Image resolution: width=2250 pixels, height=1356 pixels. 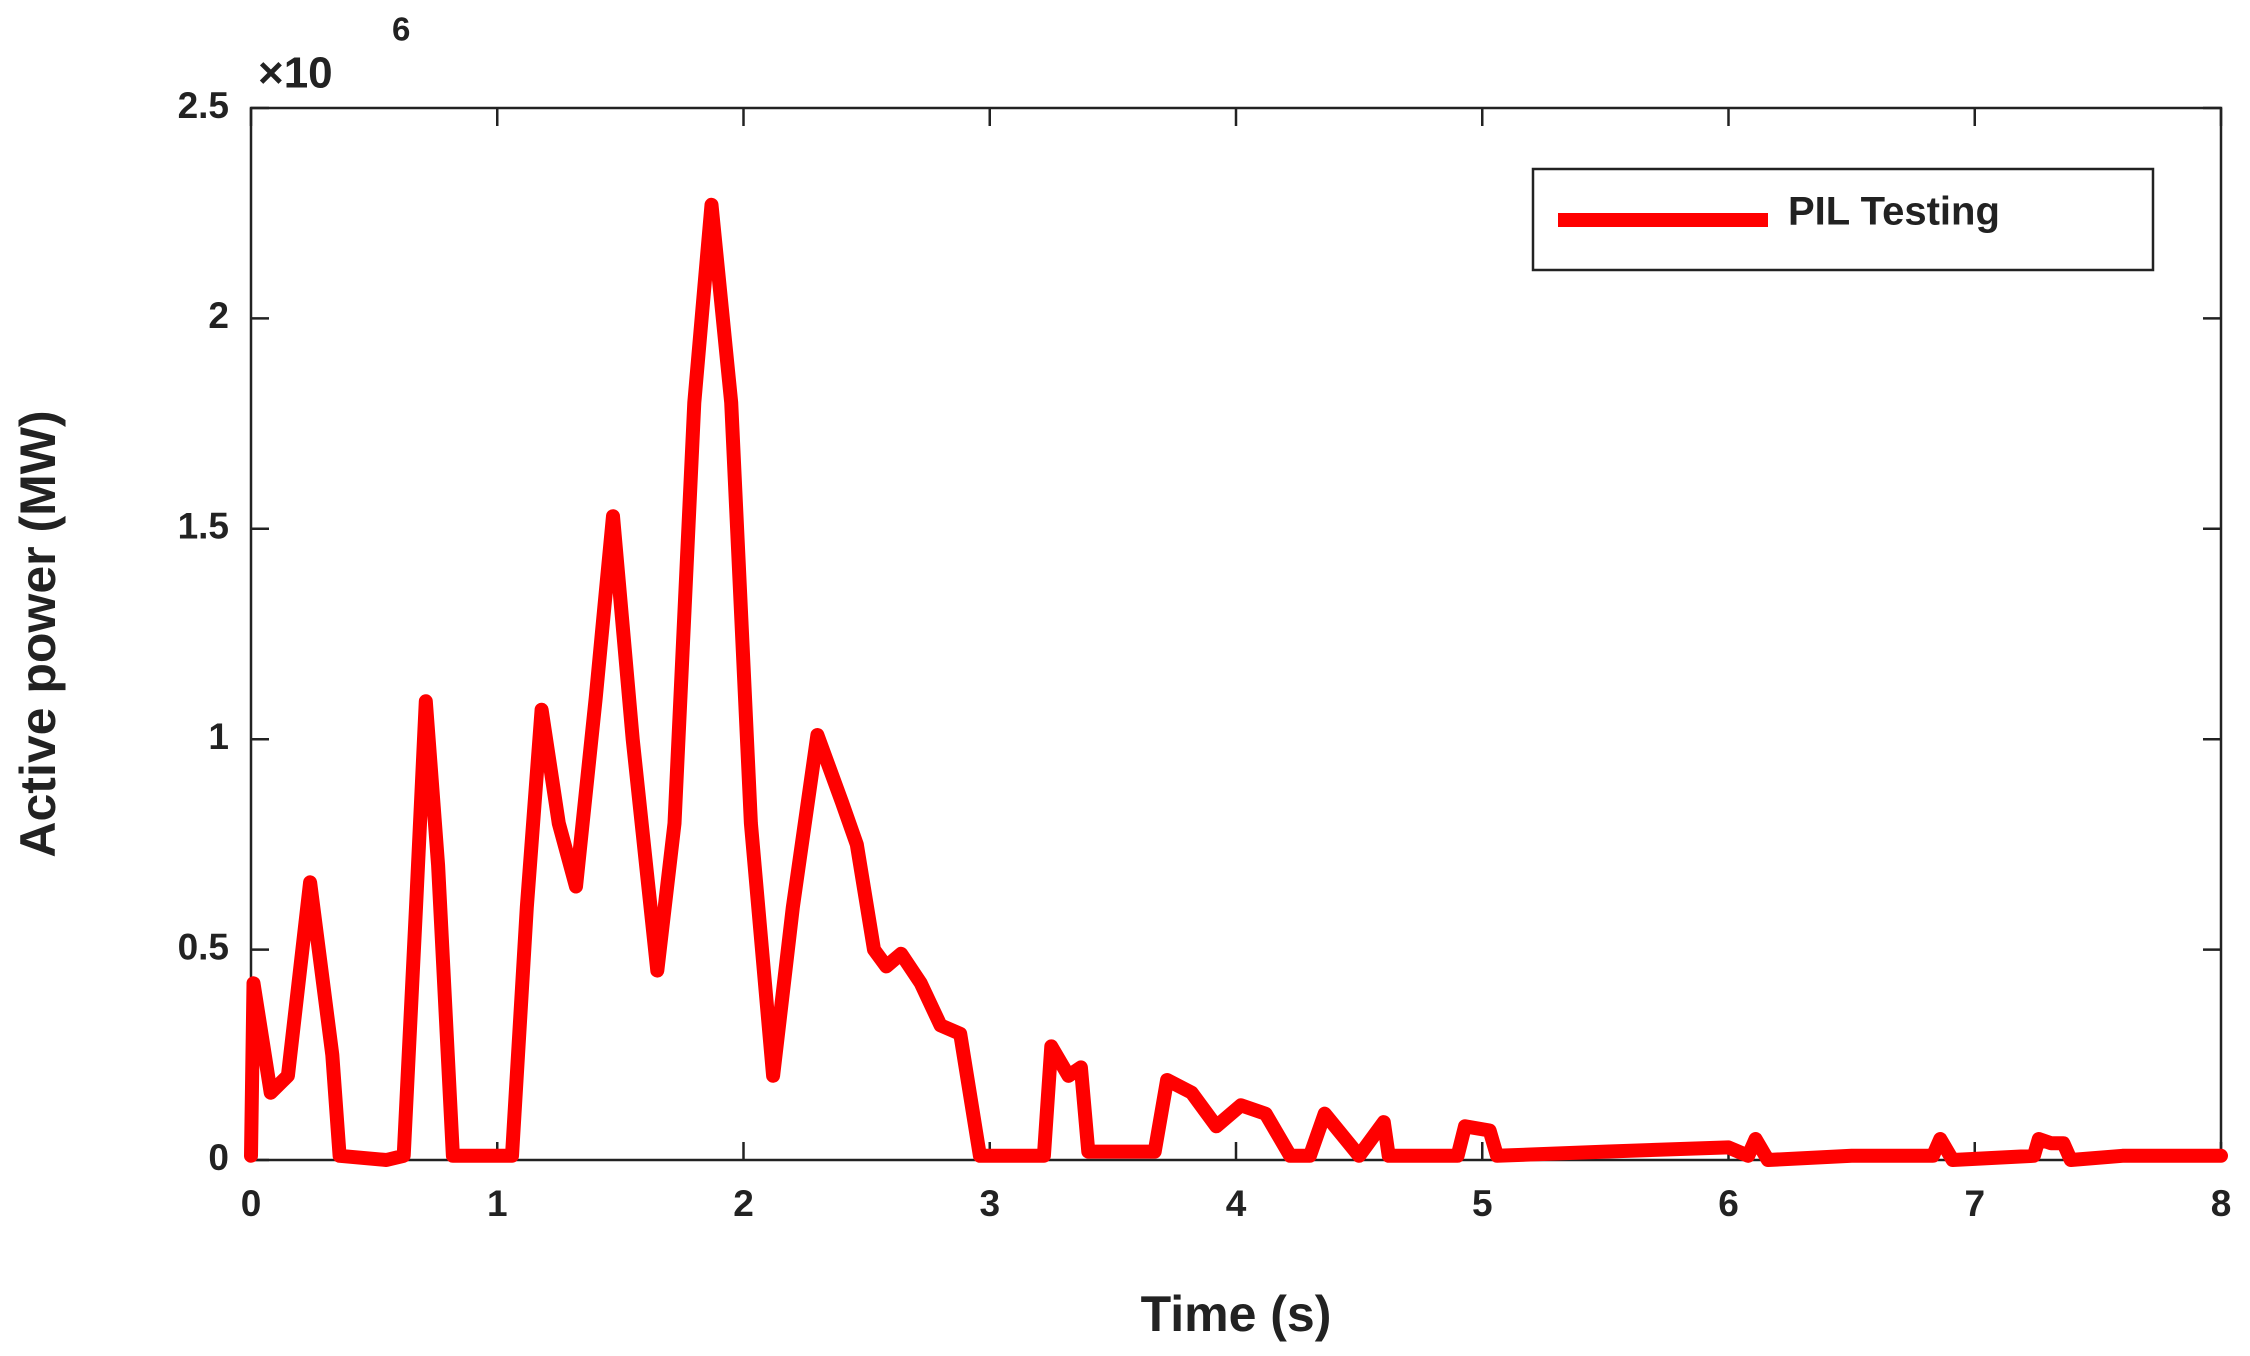 I want to click on y-tick-label: 2, so click(x=218, y=315).